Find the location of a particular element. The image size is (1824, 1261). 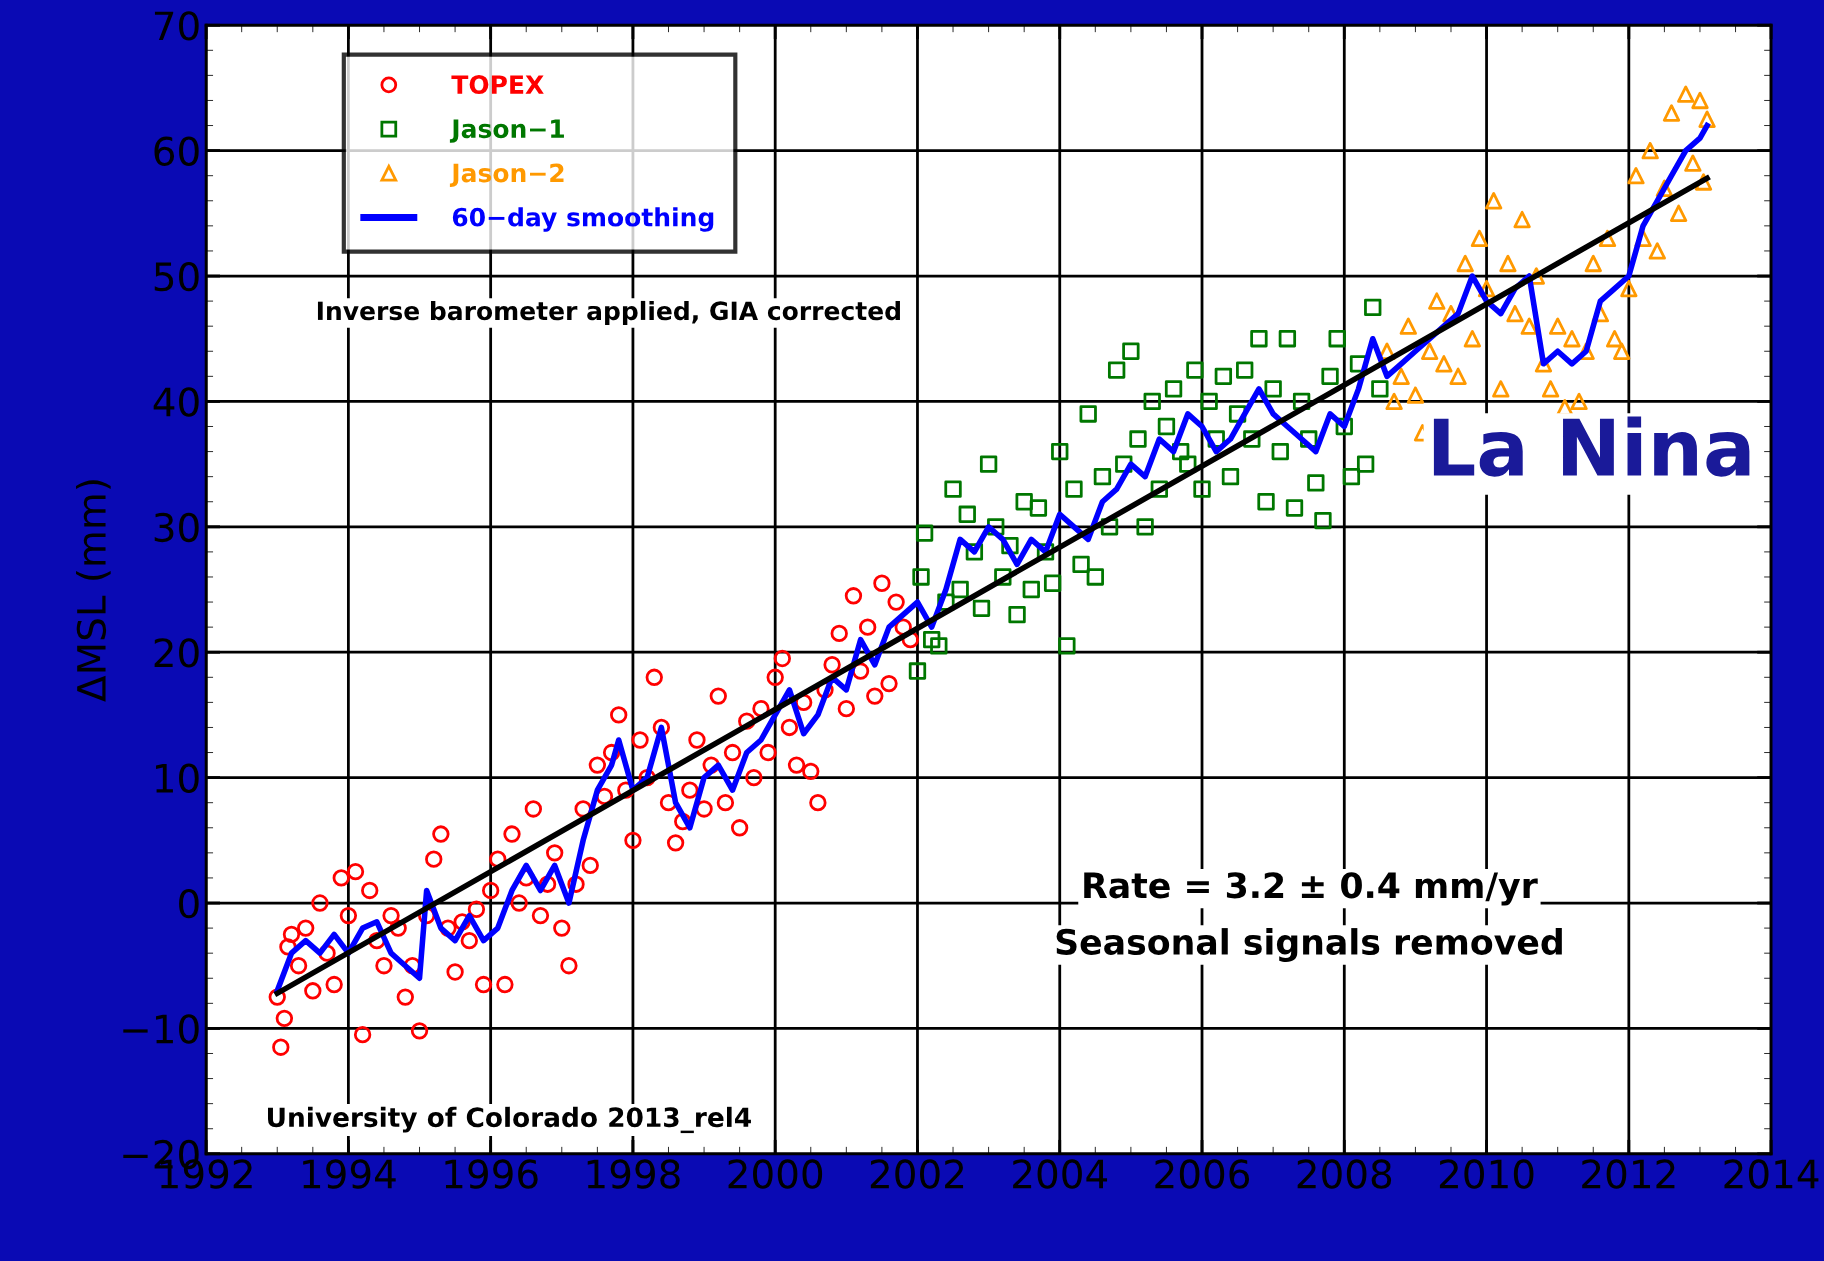

y-tick-label: −10 is located at coordinates (161, 1029).